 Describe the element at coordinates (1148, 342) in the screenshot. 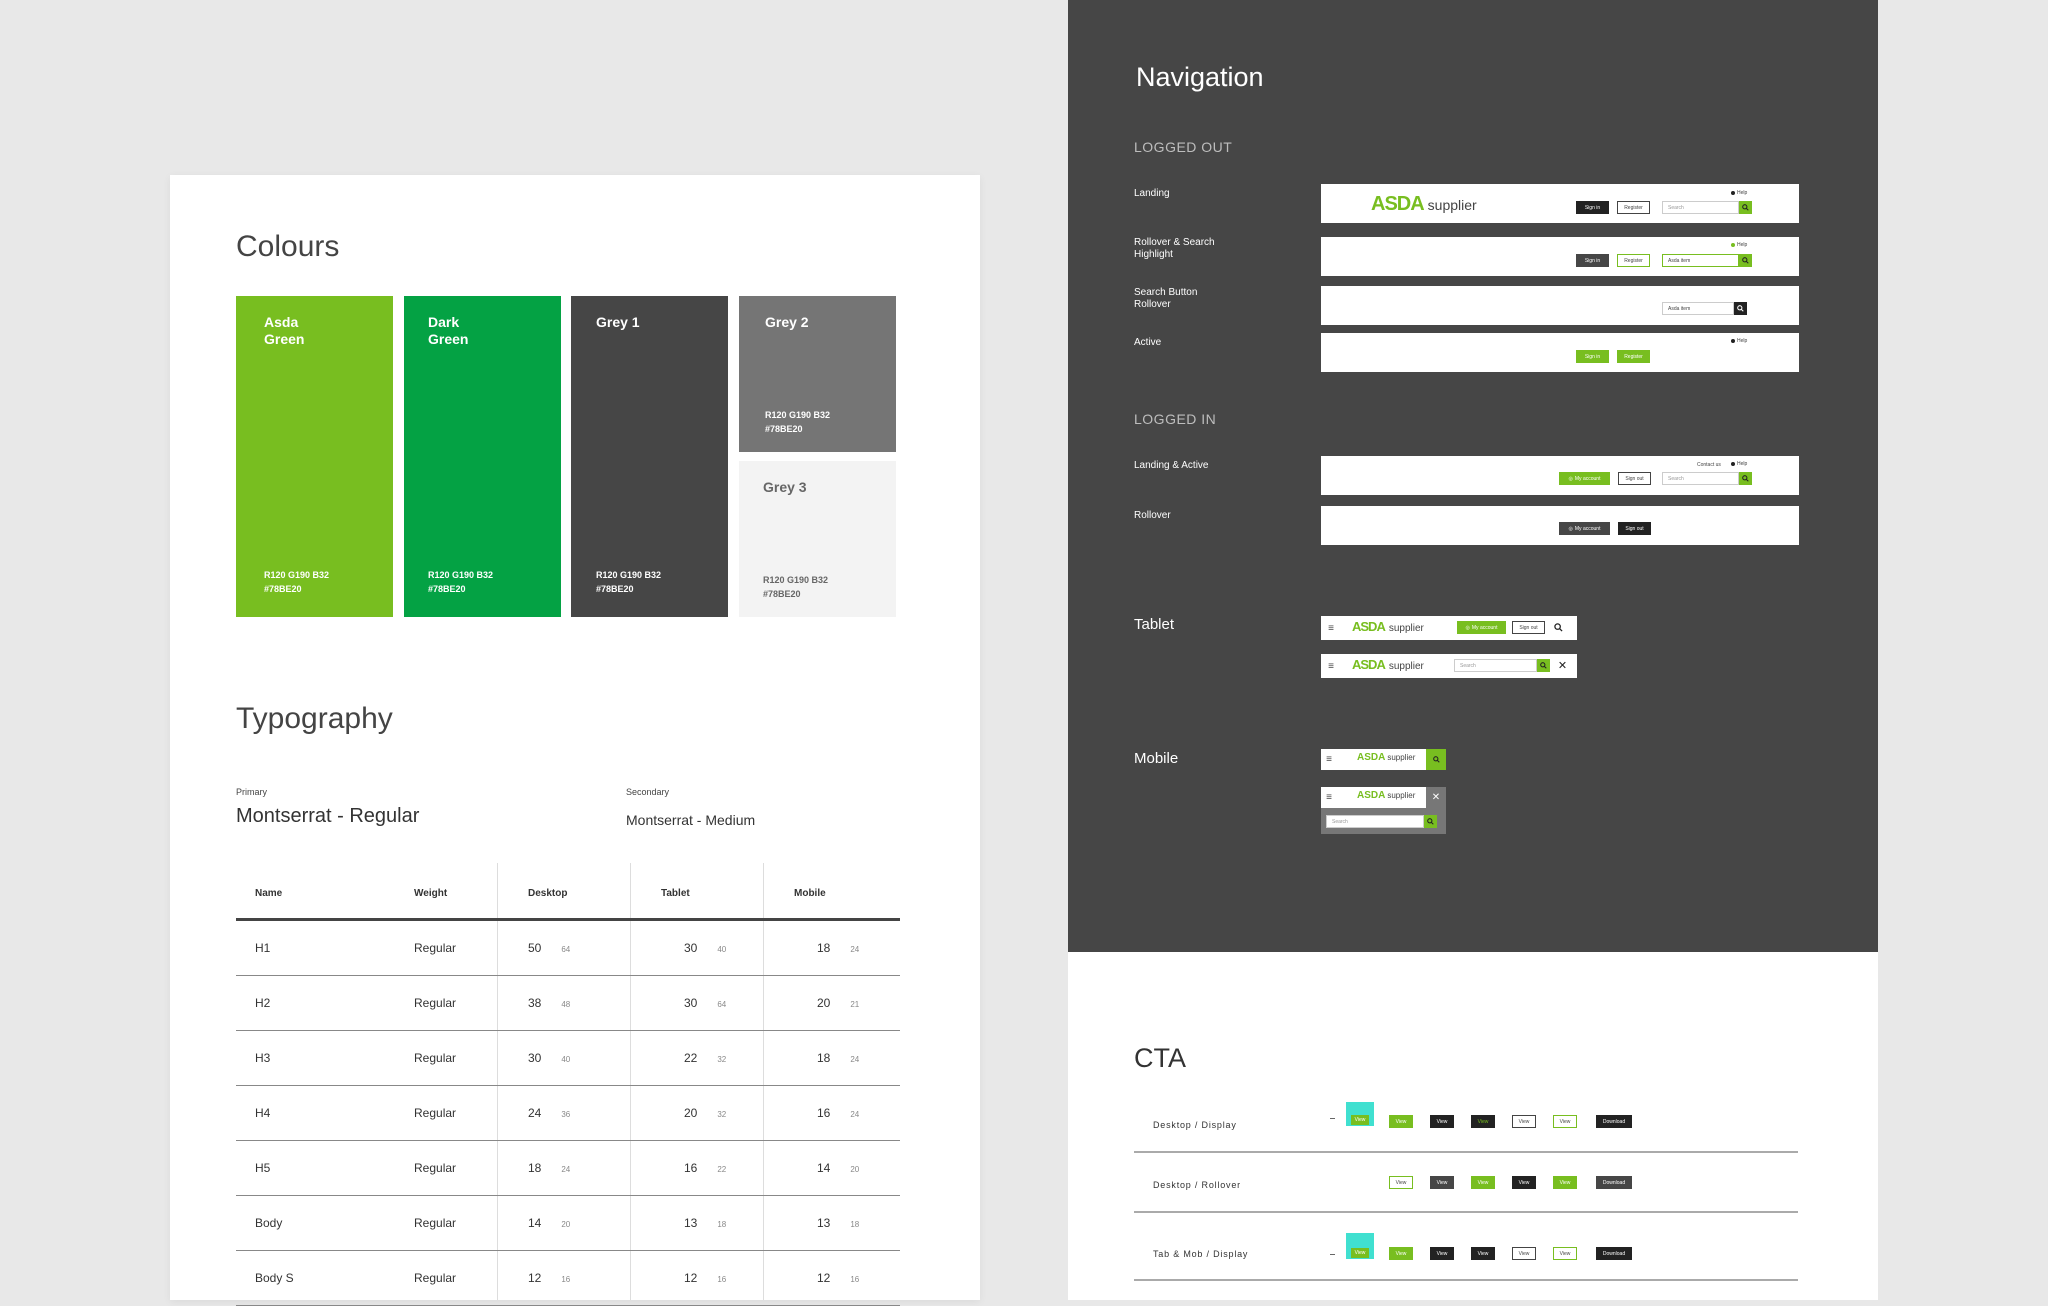

I see `row-label-active: Active` at that location.